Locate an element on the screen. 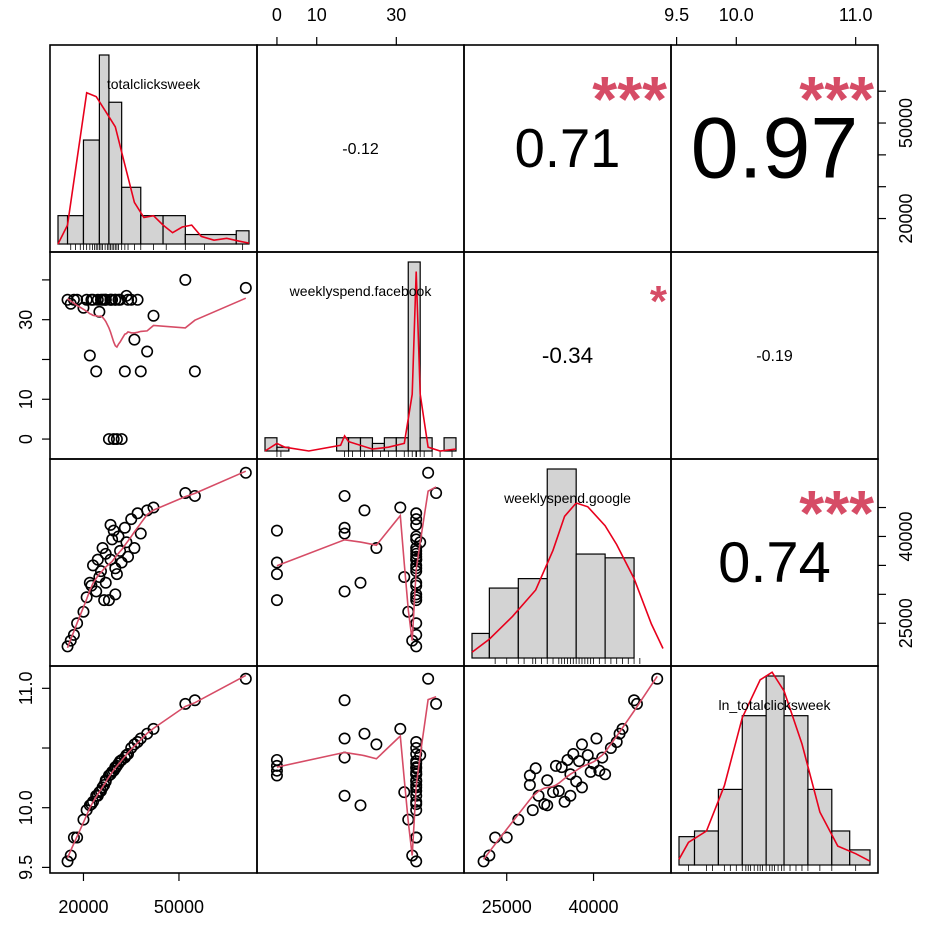 This screenshot has height=930, width=930. panel-r1-c0 is located at coordinates (153, 355).